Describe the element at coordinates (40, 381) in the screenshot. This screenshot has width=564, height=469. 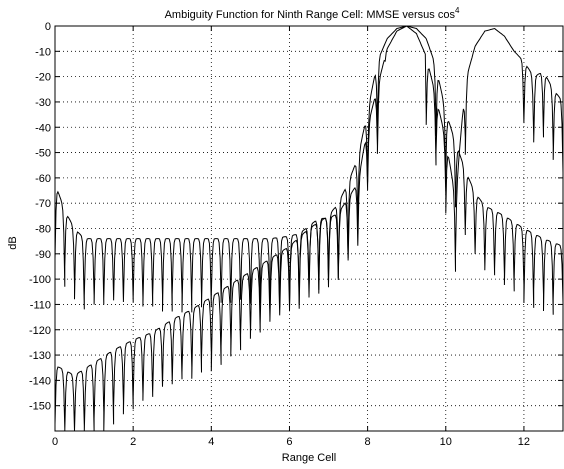
I see `y-tick-label: -140` at that location.